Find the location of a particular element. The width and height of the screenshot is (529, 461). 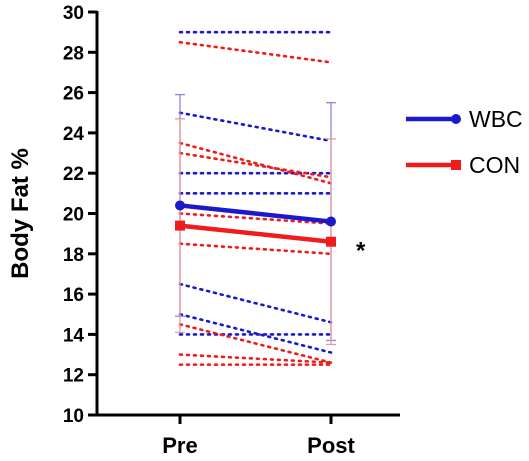

significance-asterisk: * is located at coordinates (361, 251).